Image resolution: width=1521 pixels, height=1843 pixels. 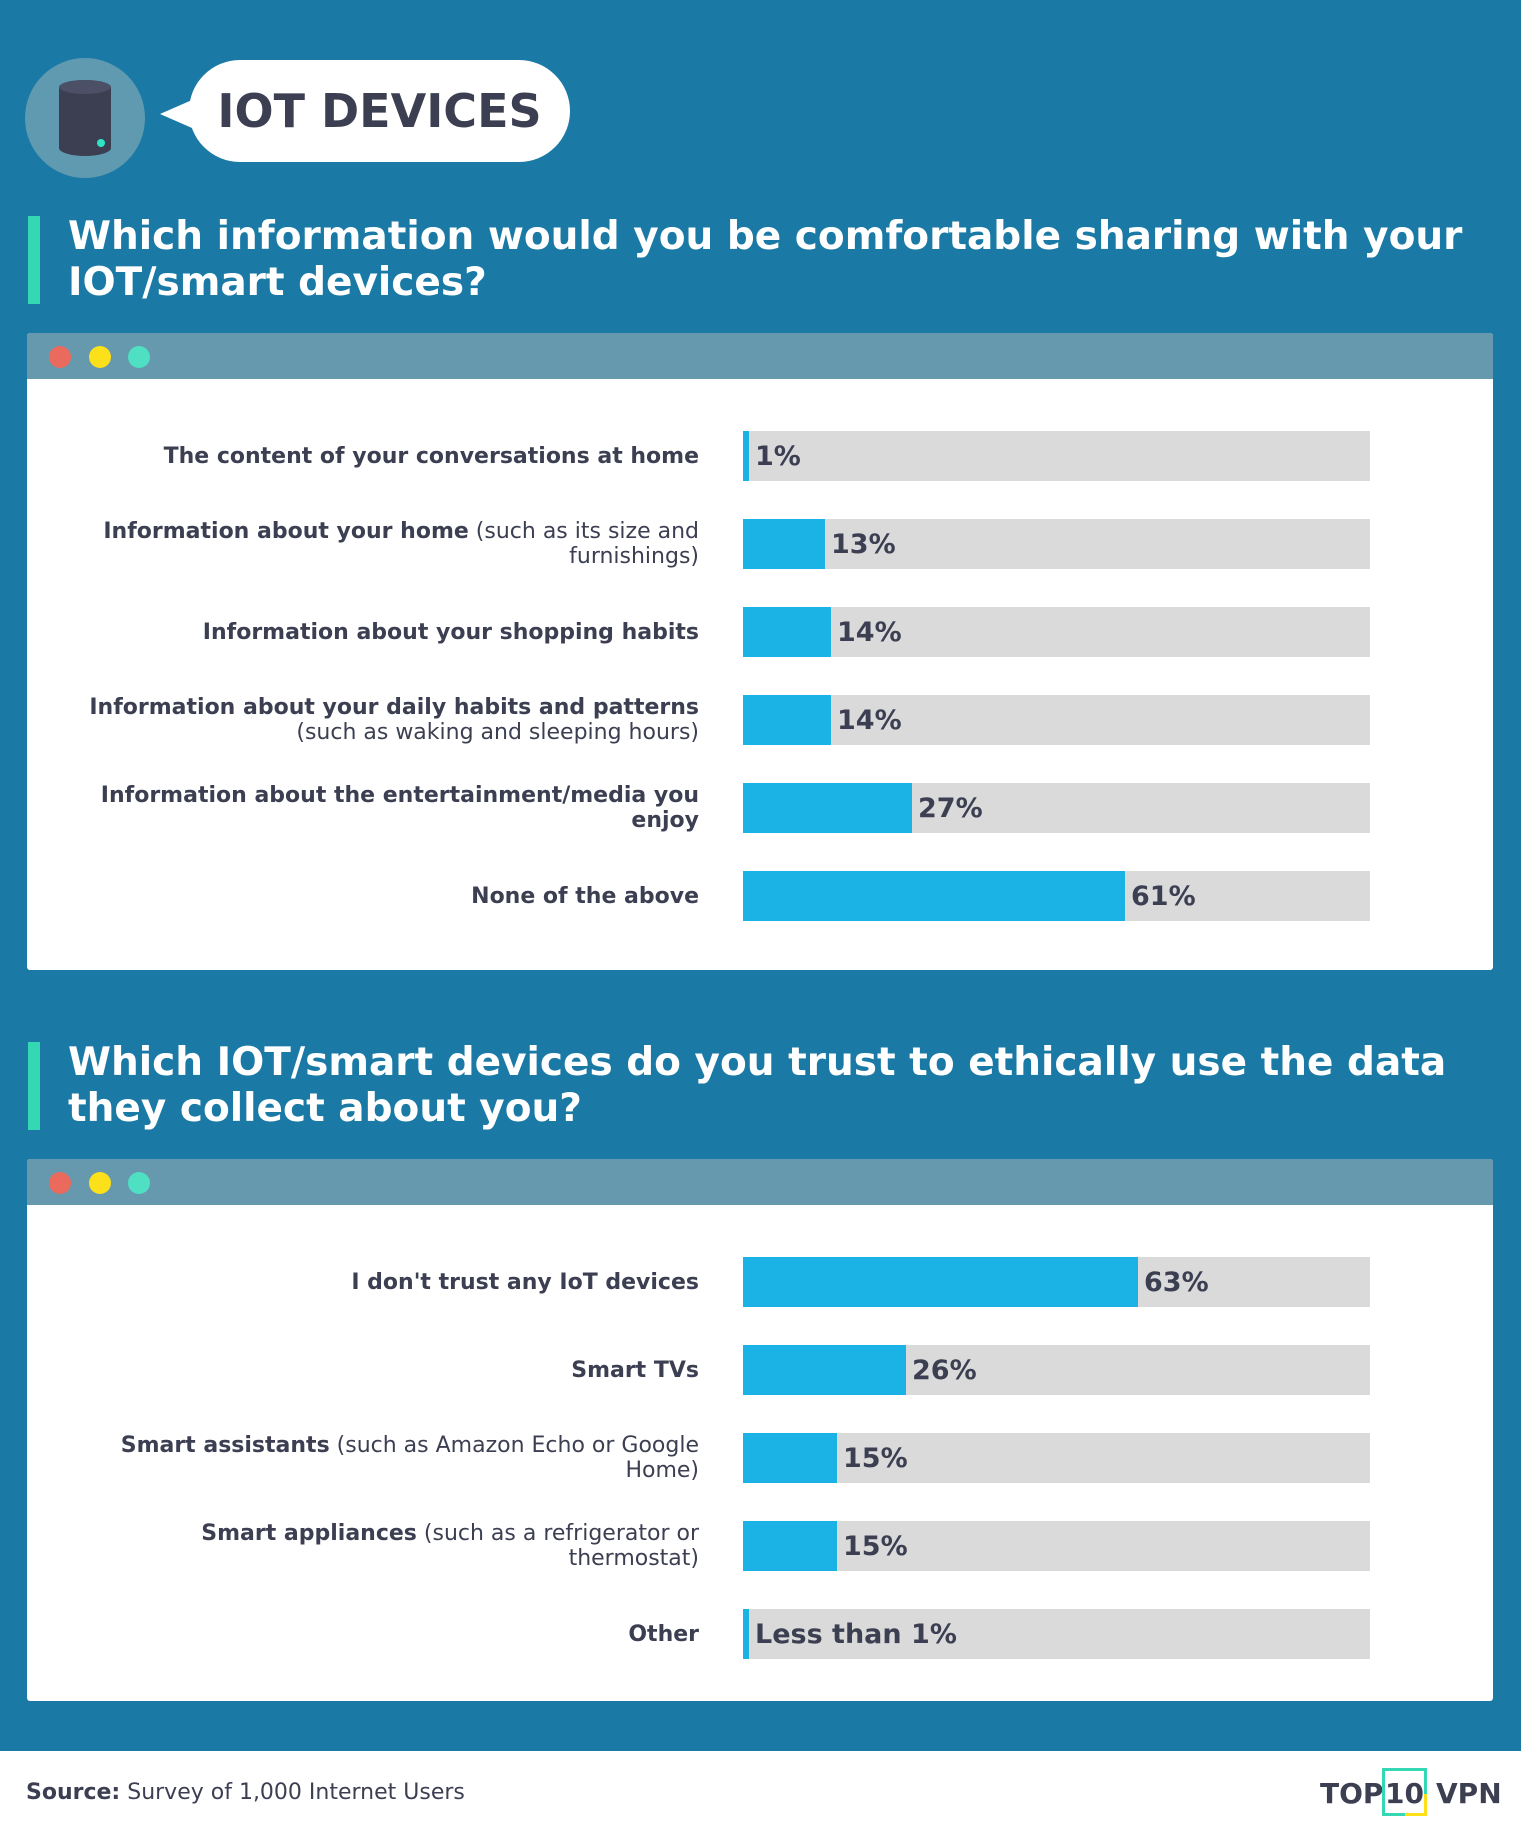 What do you see at coordinates (497, 732) in the screenshot?
I see `bar-label-note: (such as waking and sleeping hours)` at bounding box center [497, 732].